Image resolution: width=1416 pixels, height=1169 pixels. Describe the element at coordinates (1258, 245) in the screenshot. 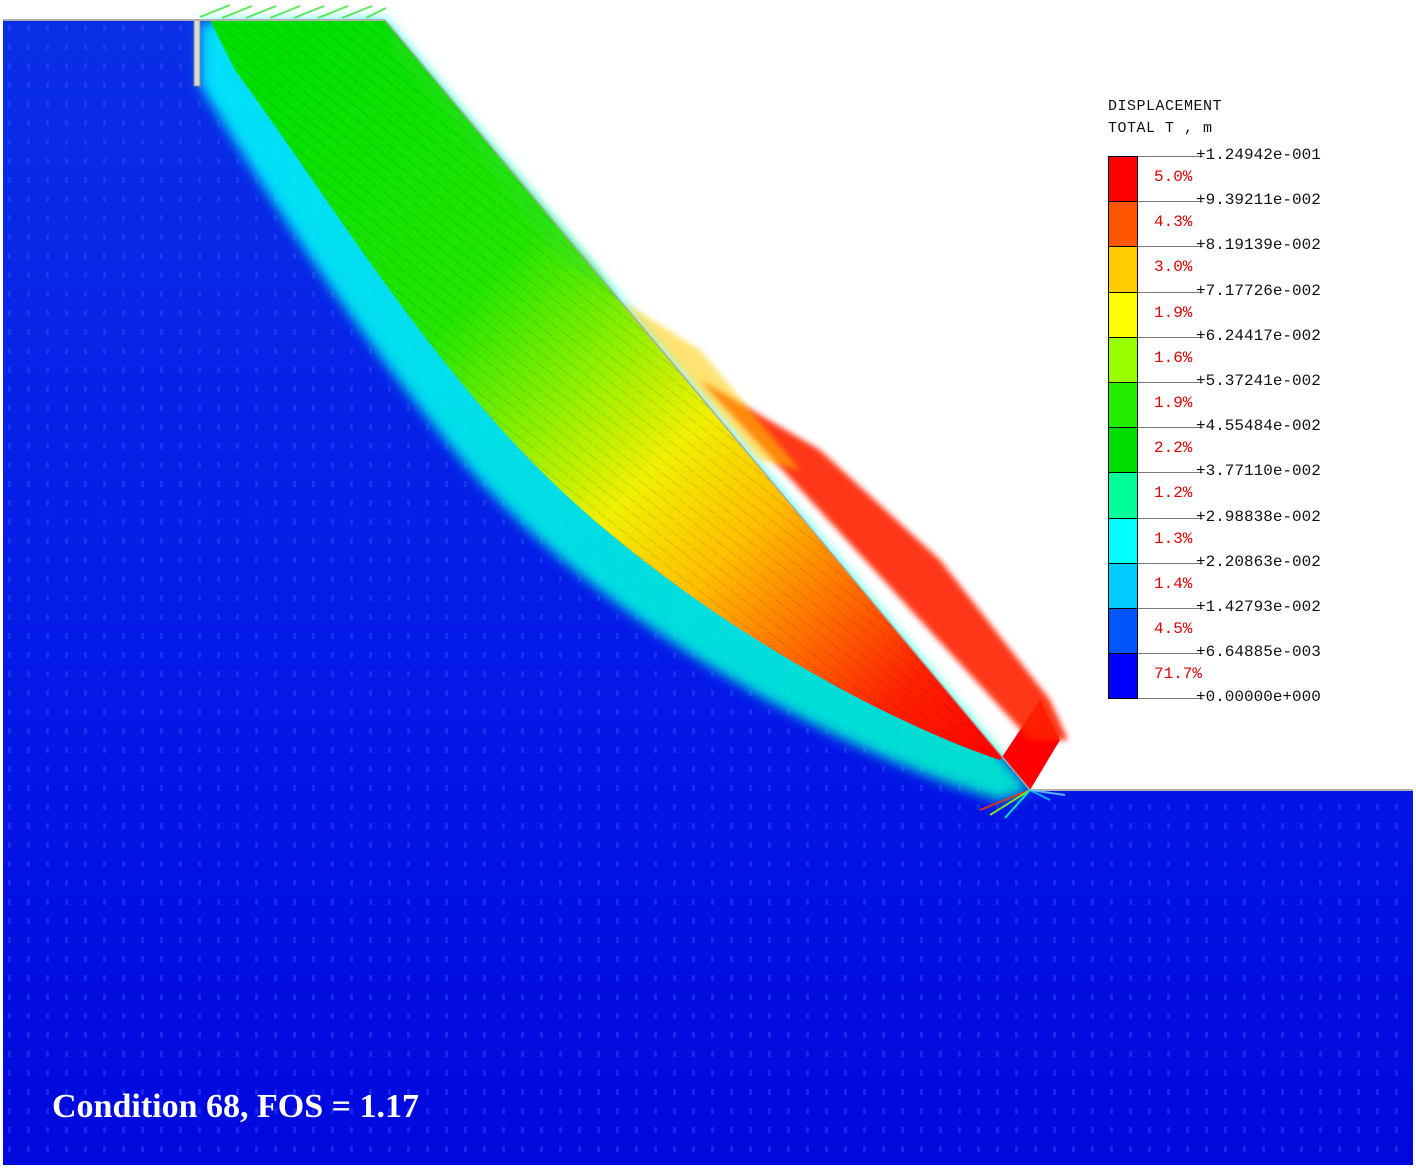

I see `colorbar-level-label: +8.19139e-002` at that location.